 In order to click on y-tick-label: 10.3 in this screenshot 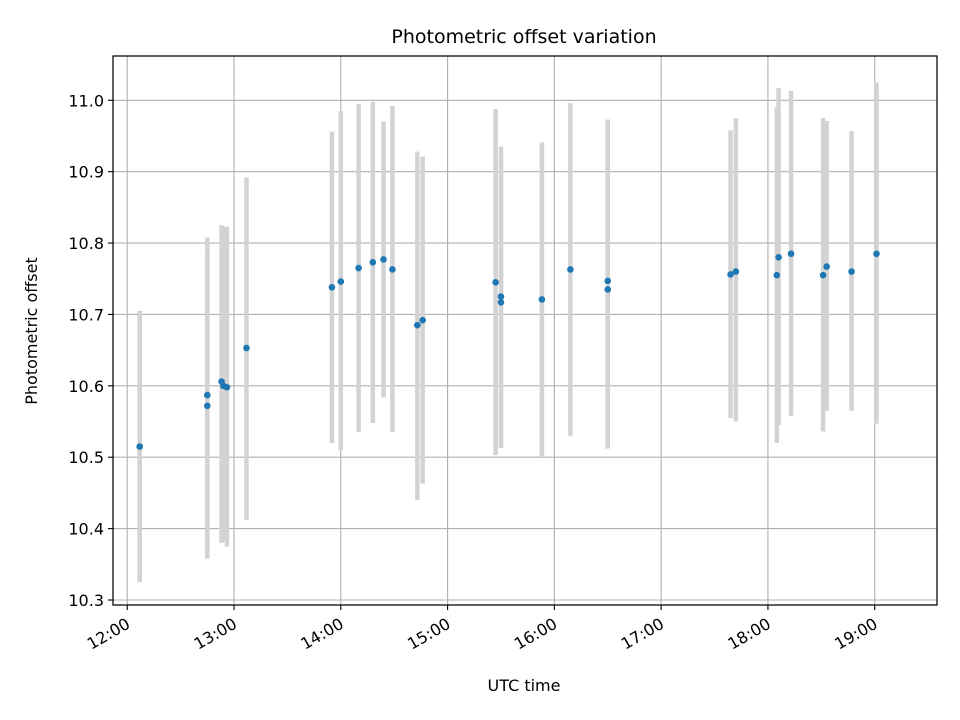, I will do `click(86, 600)`.